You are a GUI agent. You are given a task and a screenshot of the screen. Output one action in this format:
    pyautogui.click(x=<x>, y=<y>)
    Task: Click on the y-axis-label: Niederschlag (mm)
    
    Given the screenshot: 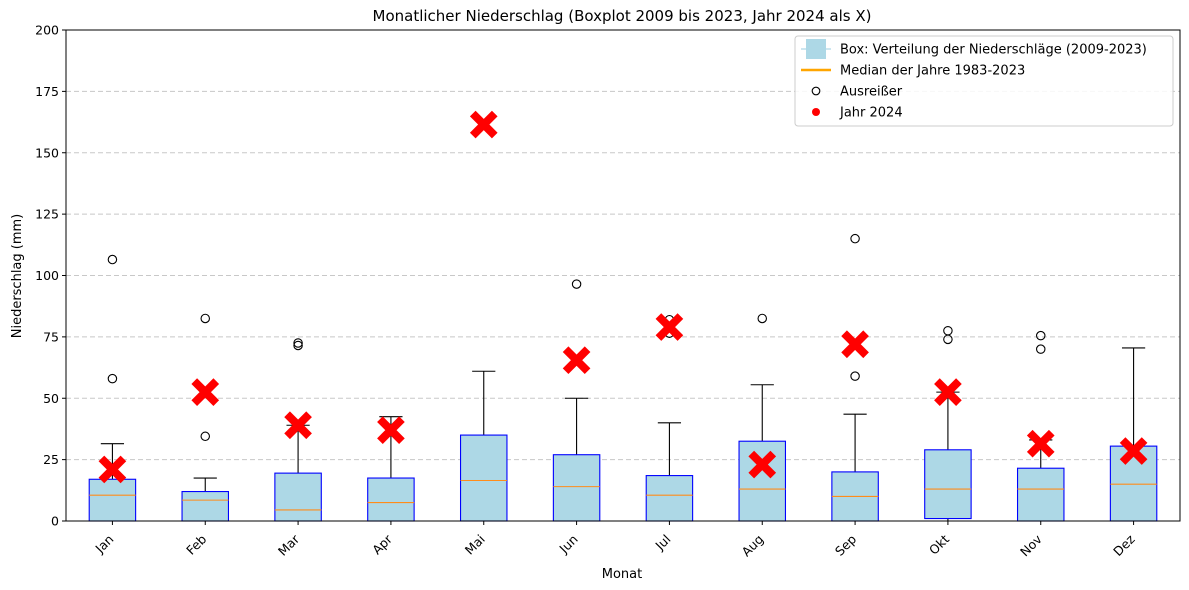 What is the action you would take?
    pyautogui.click(x=17, y=276)
    